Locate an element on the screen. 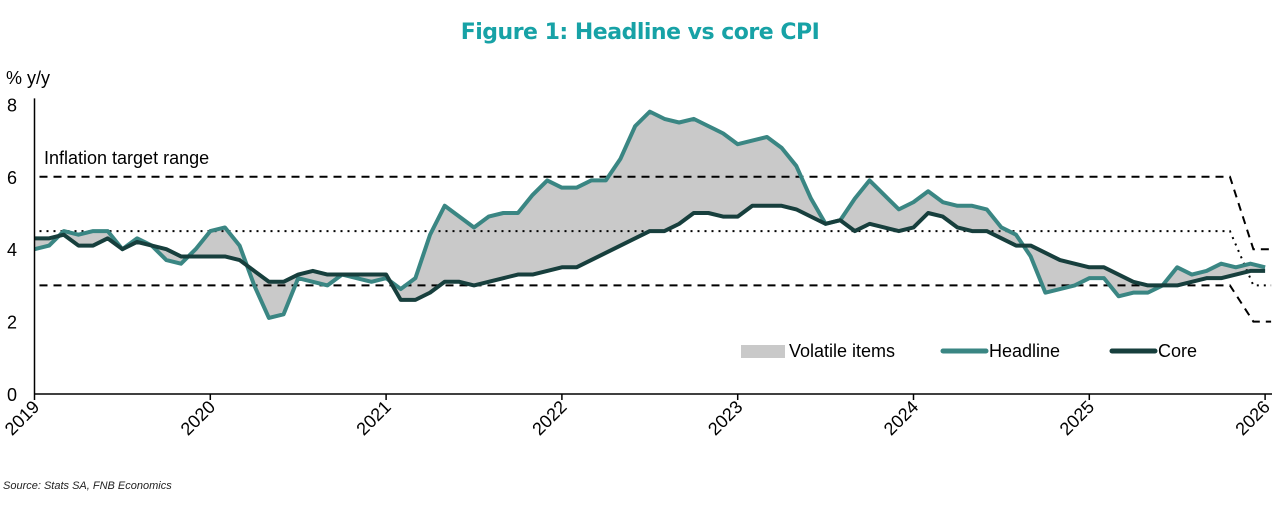  target-lower-line is located at coordinates (655, 303).